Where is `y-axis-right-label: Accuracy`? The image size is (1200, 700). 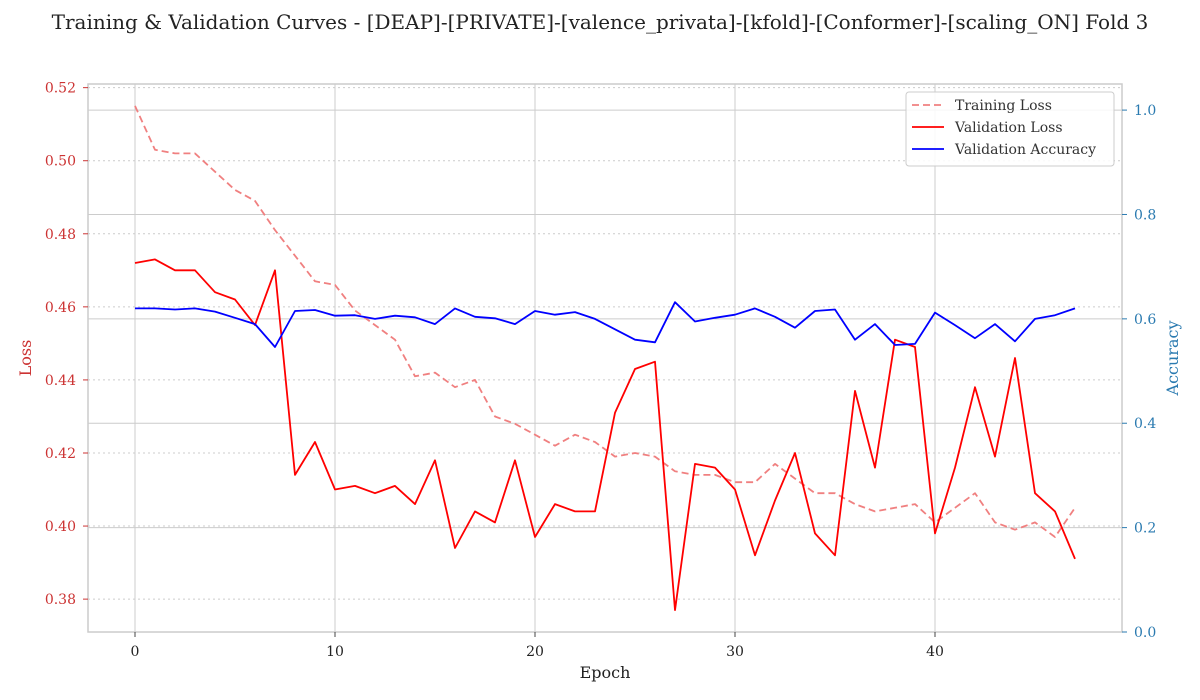
y-axis-right-label: Accuracy is located at coordinates (1172, 359).